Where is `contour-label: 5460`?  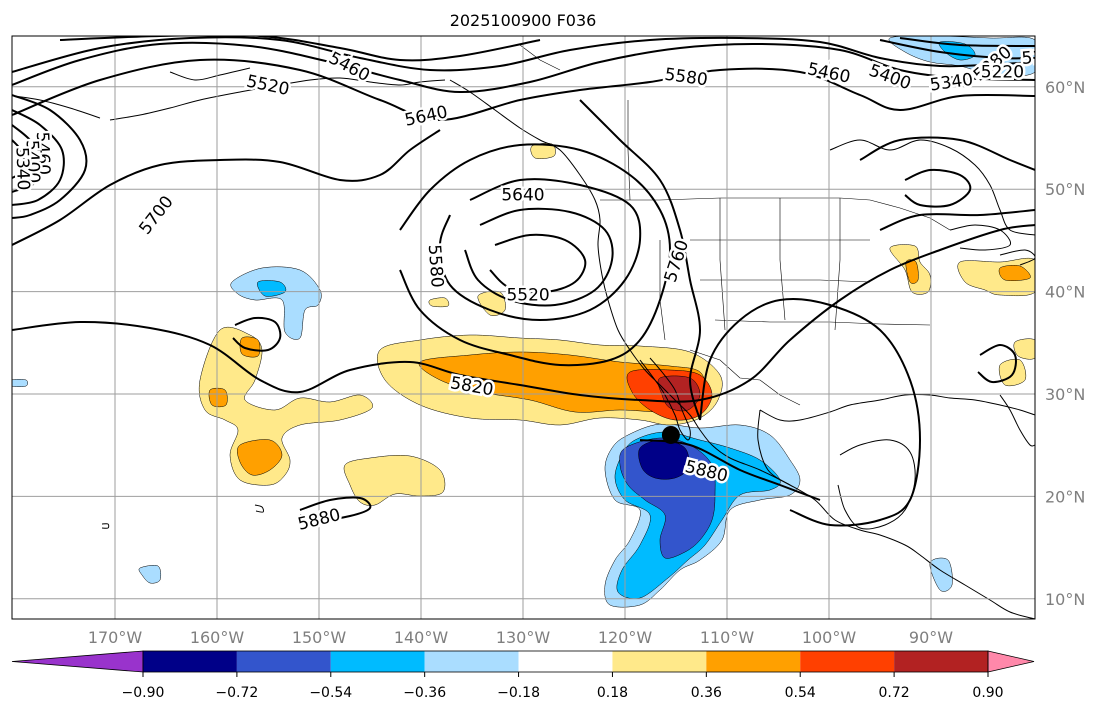 contour-label: 5460 is located at coordinates (42, 153).